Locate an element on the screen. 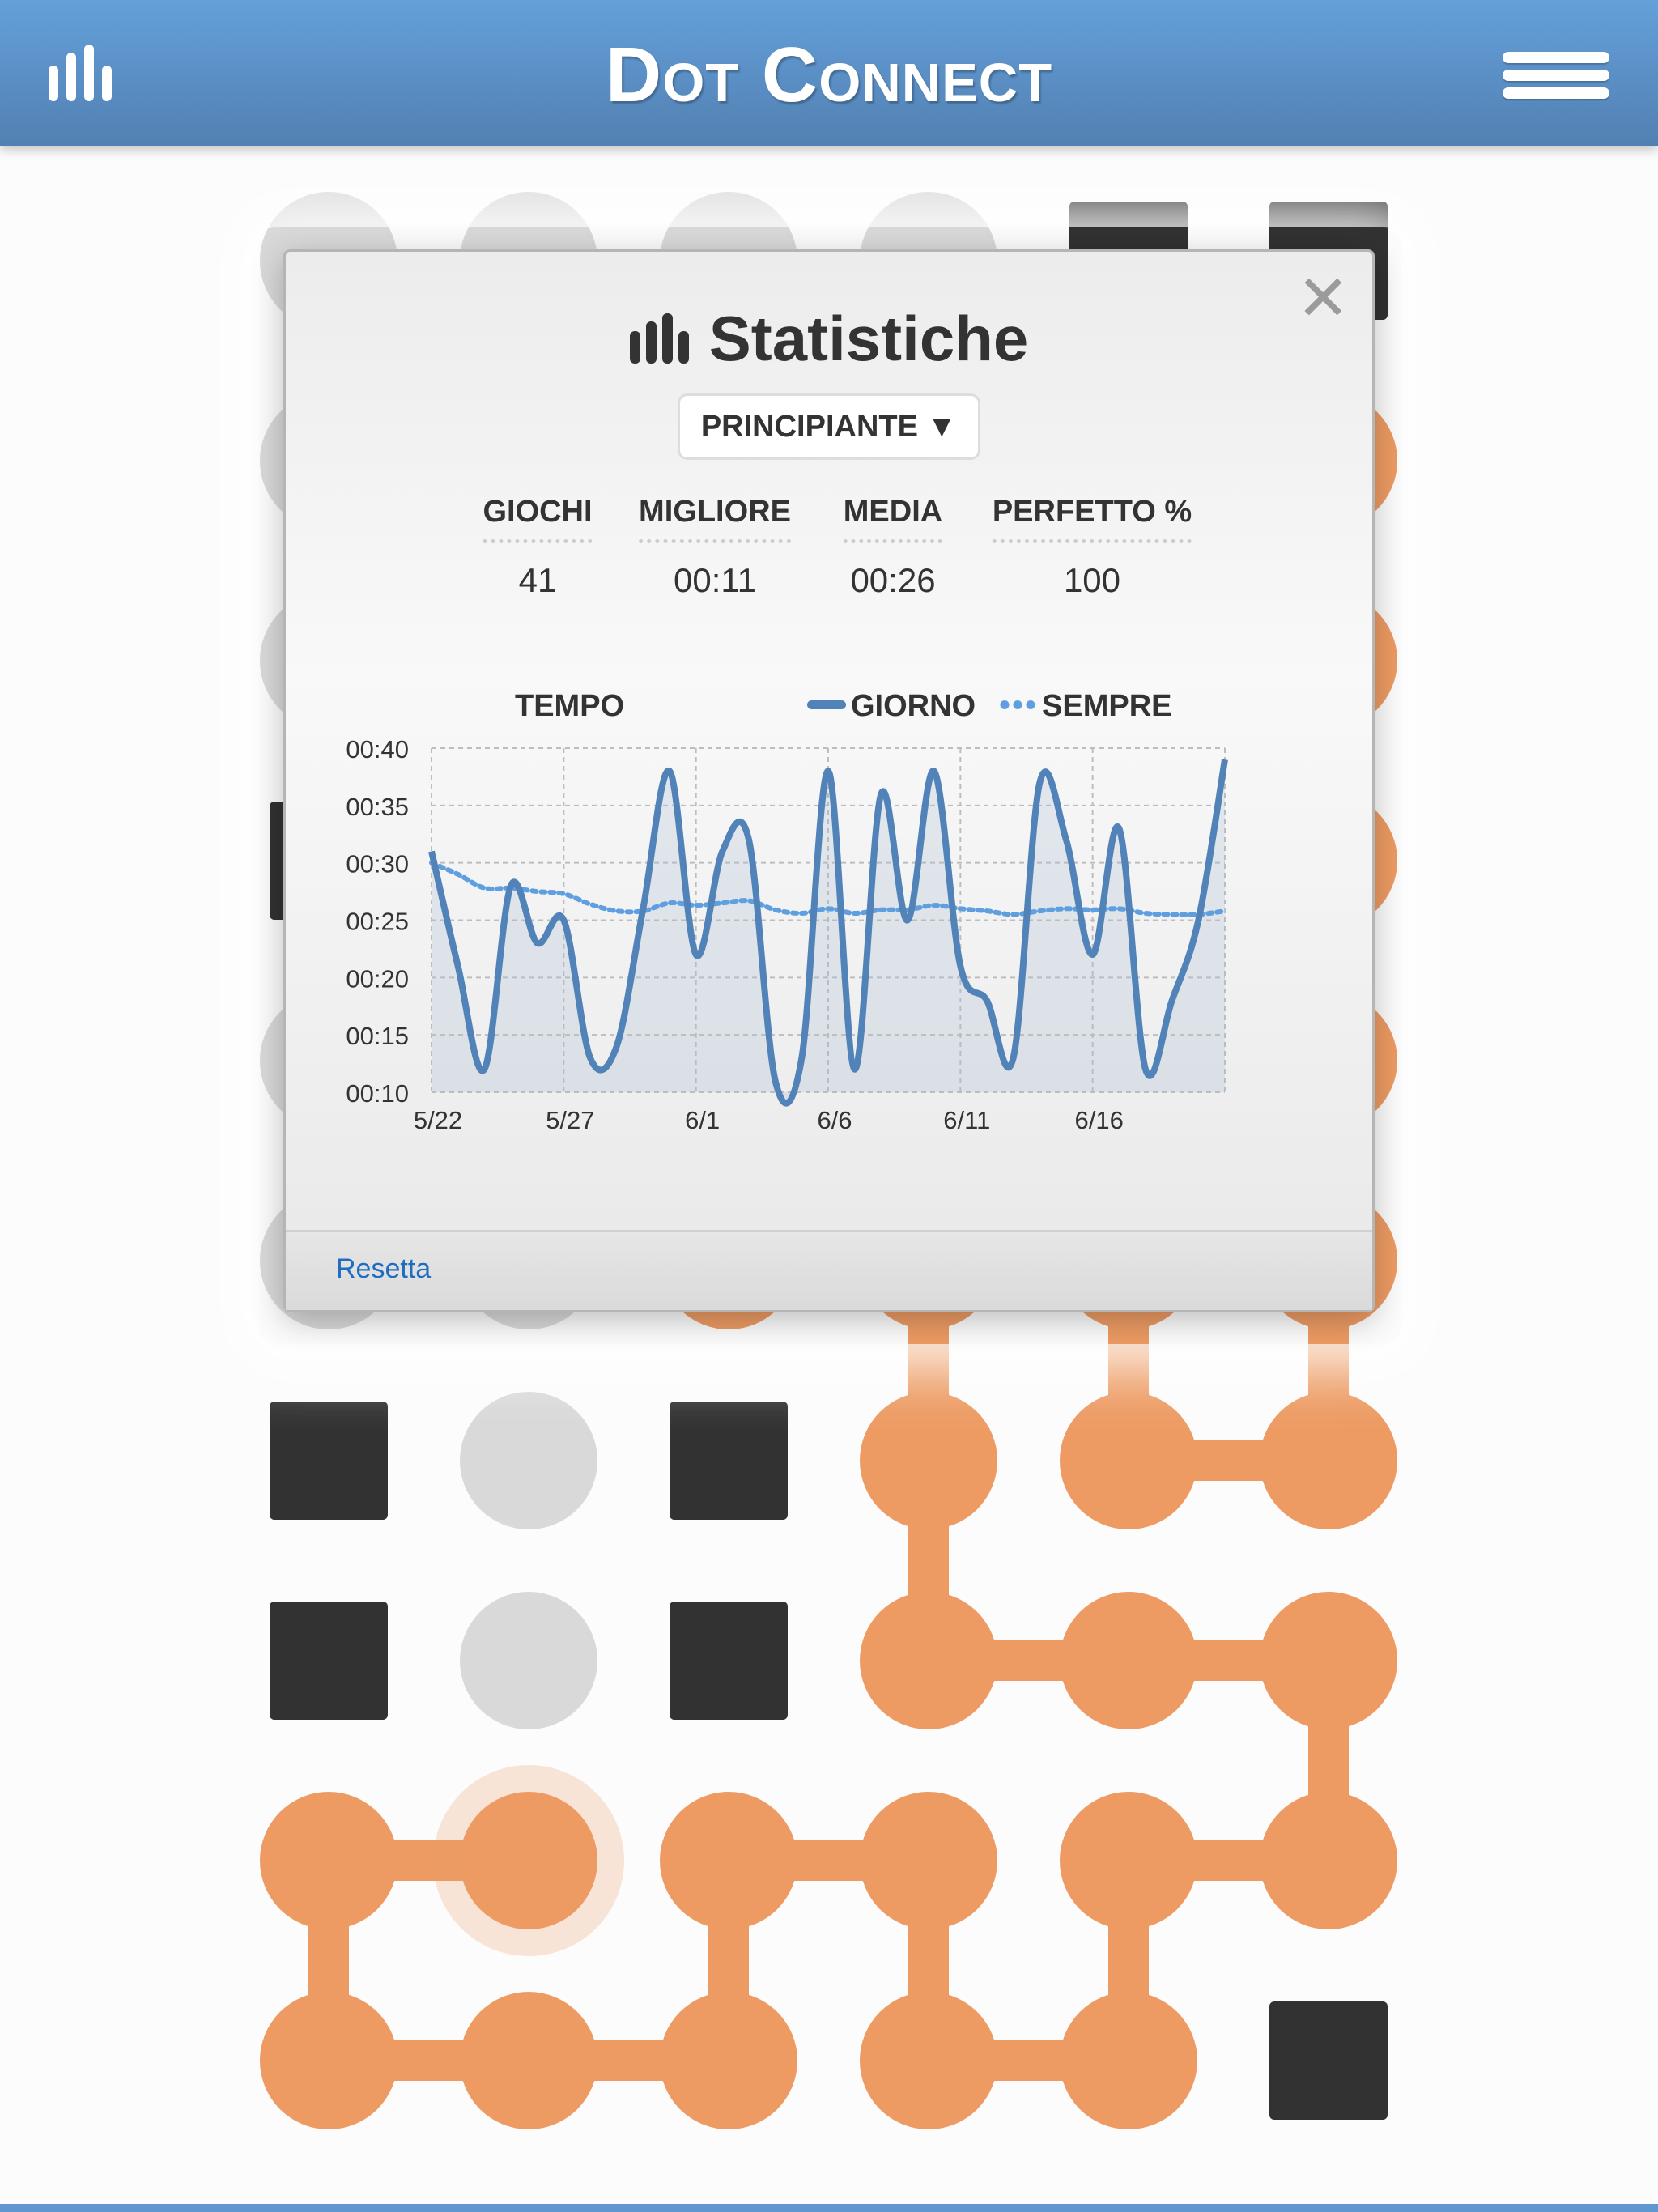 Image resolution: width=1658 pixels, height=2212 pixels. legend-dotted-swatch is located at coordinates (1017, 705).